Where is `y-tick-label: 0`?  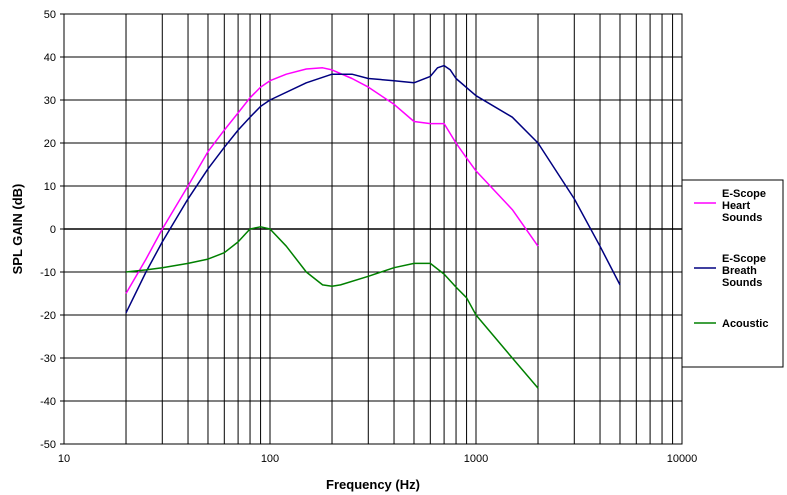 y-tick-label: 0 is located at coordinates (53, 230).